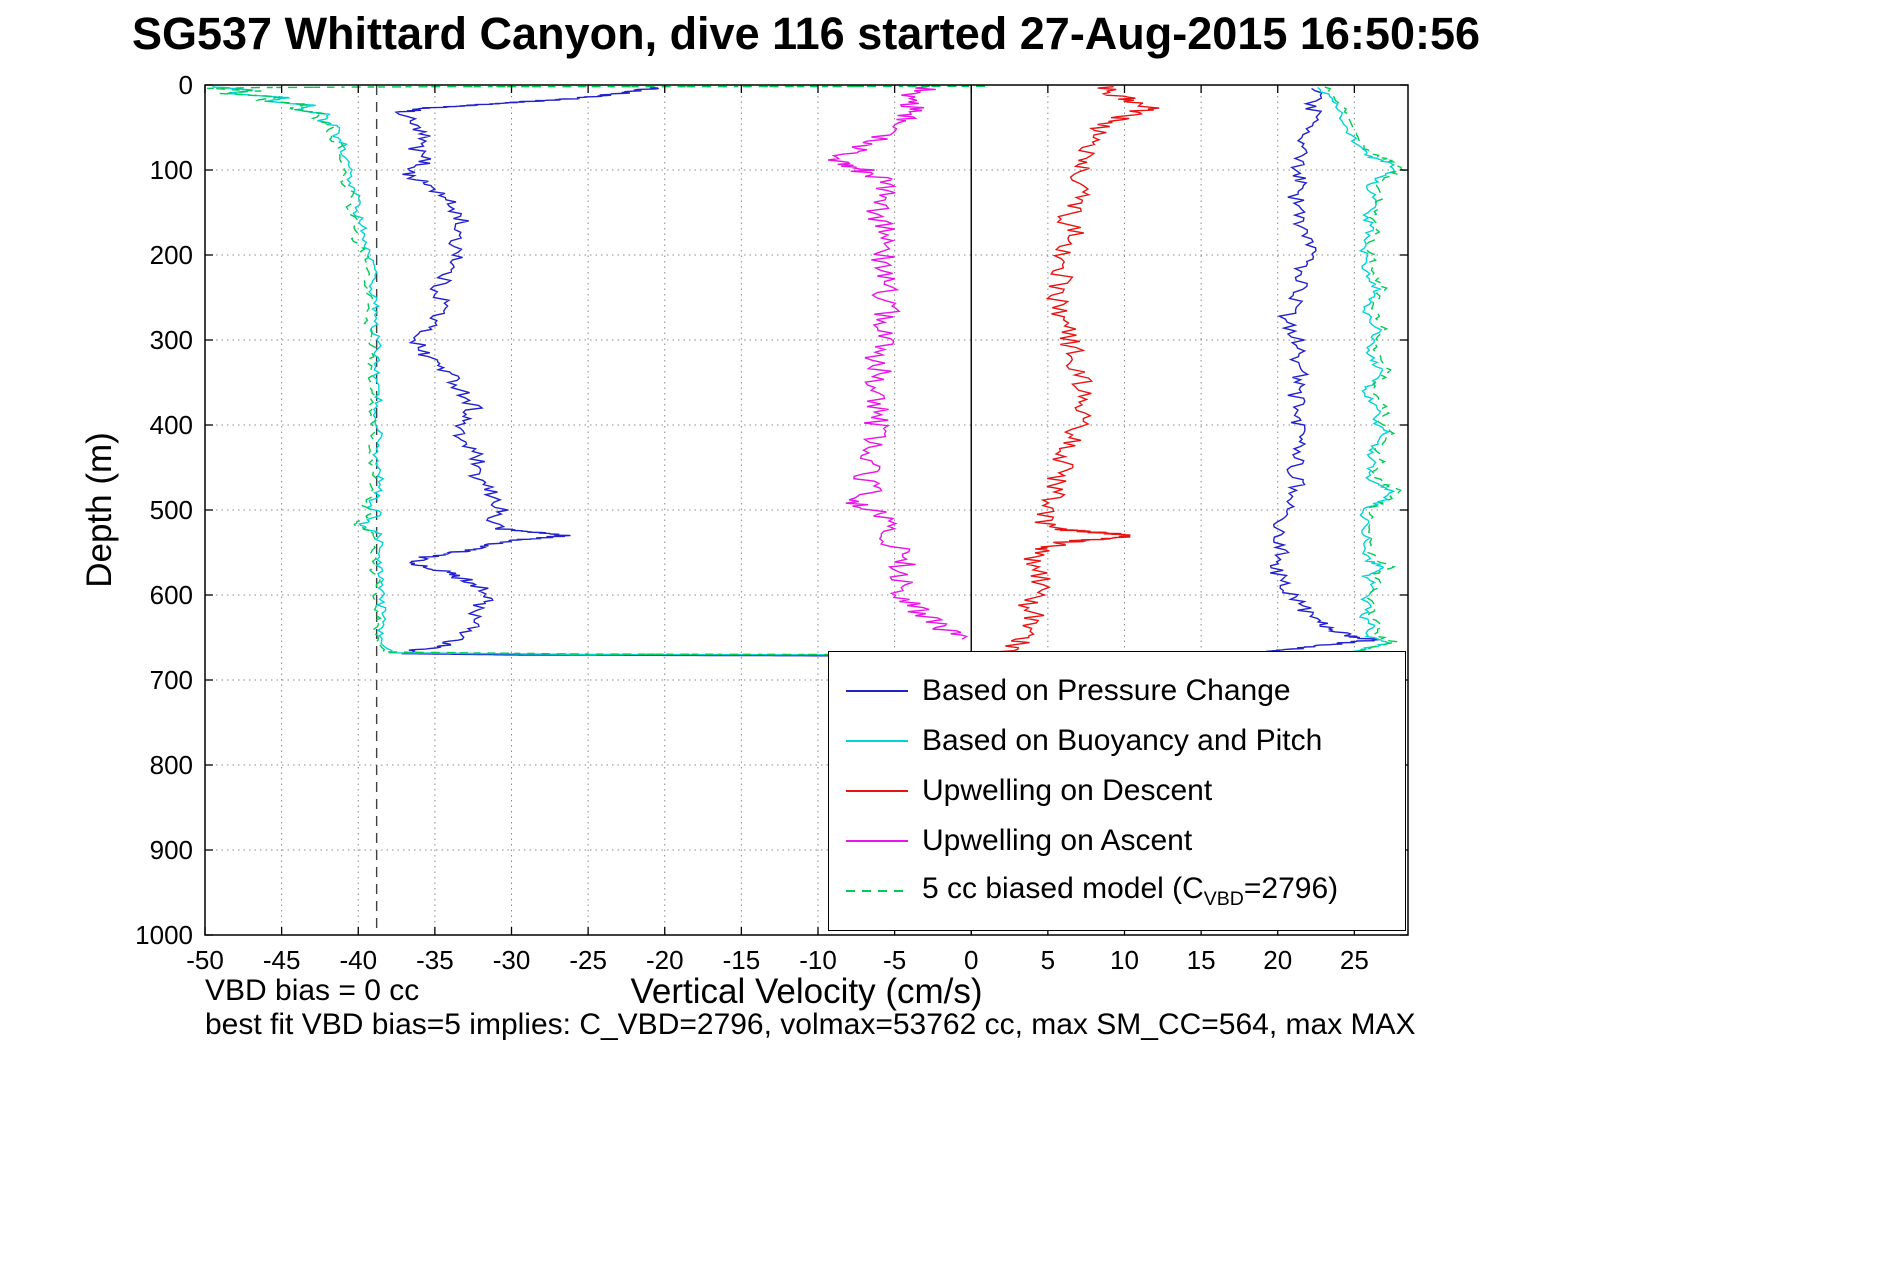 The height and width of the screenshot is (1262, 1891). I want to click on y-tick-label: 700, so click(171, 680).